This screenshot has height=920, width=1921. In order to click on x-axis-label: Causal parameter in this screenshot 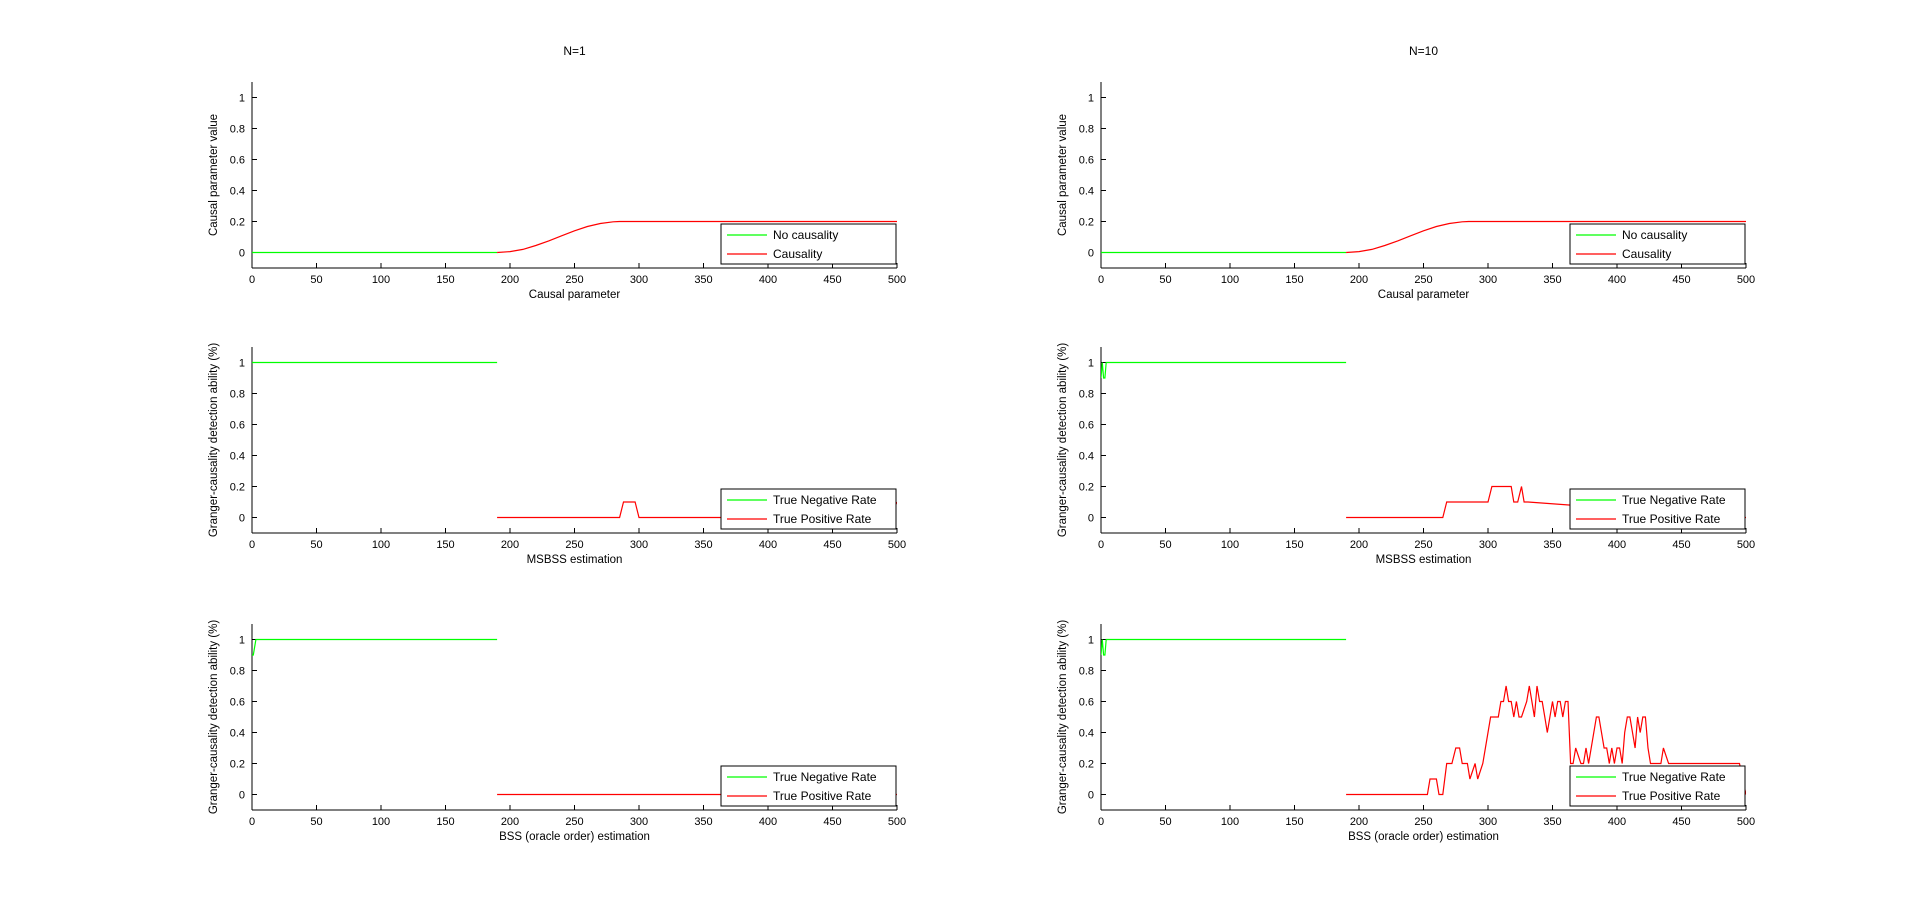, I will do `click(575, 295)`.